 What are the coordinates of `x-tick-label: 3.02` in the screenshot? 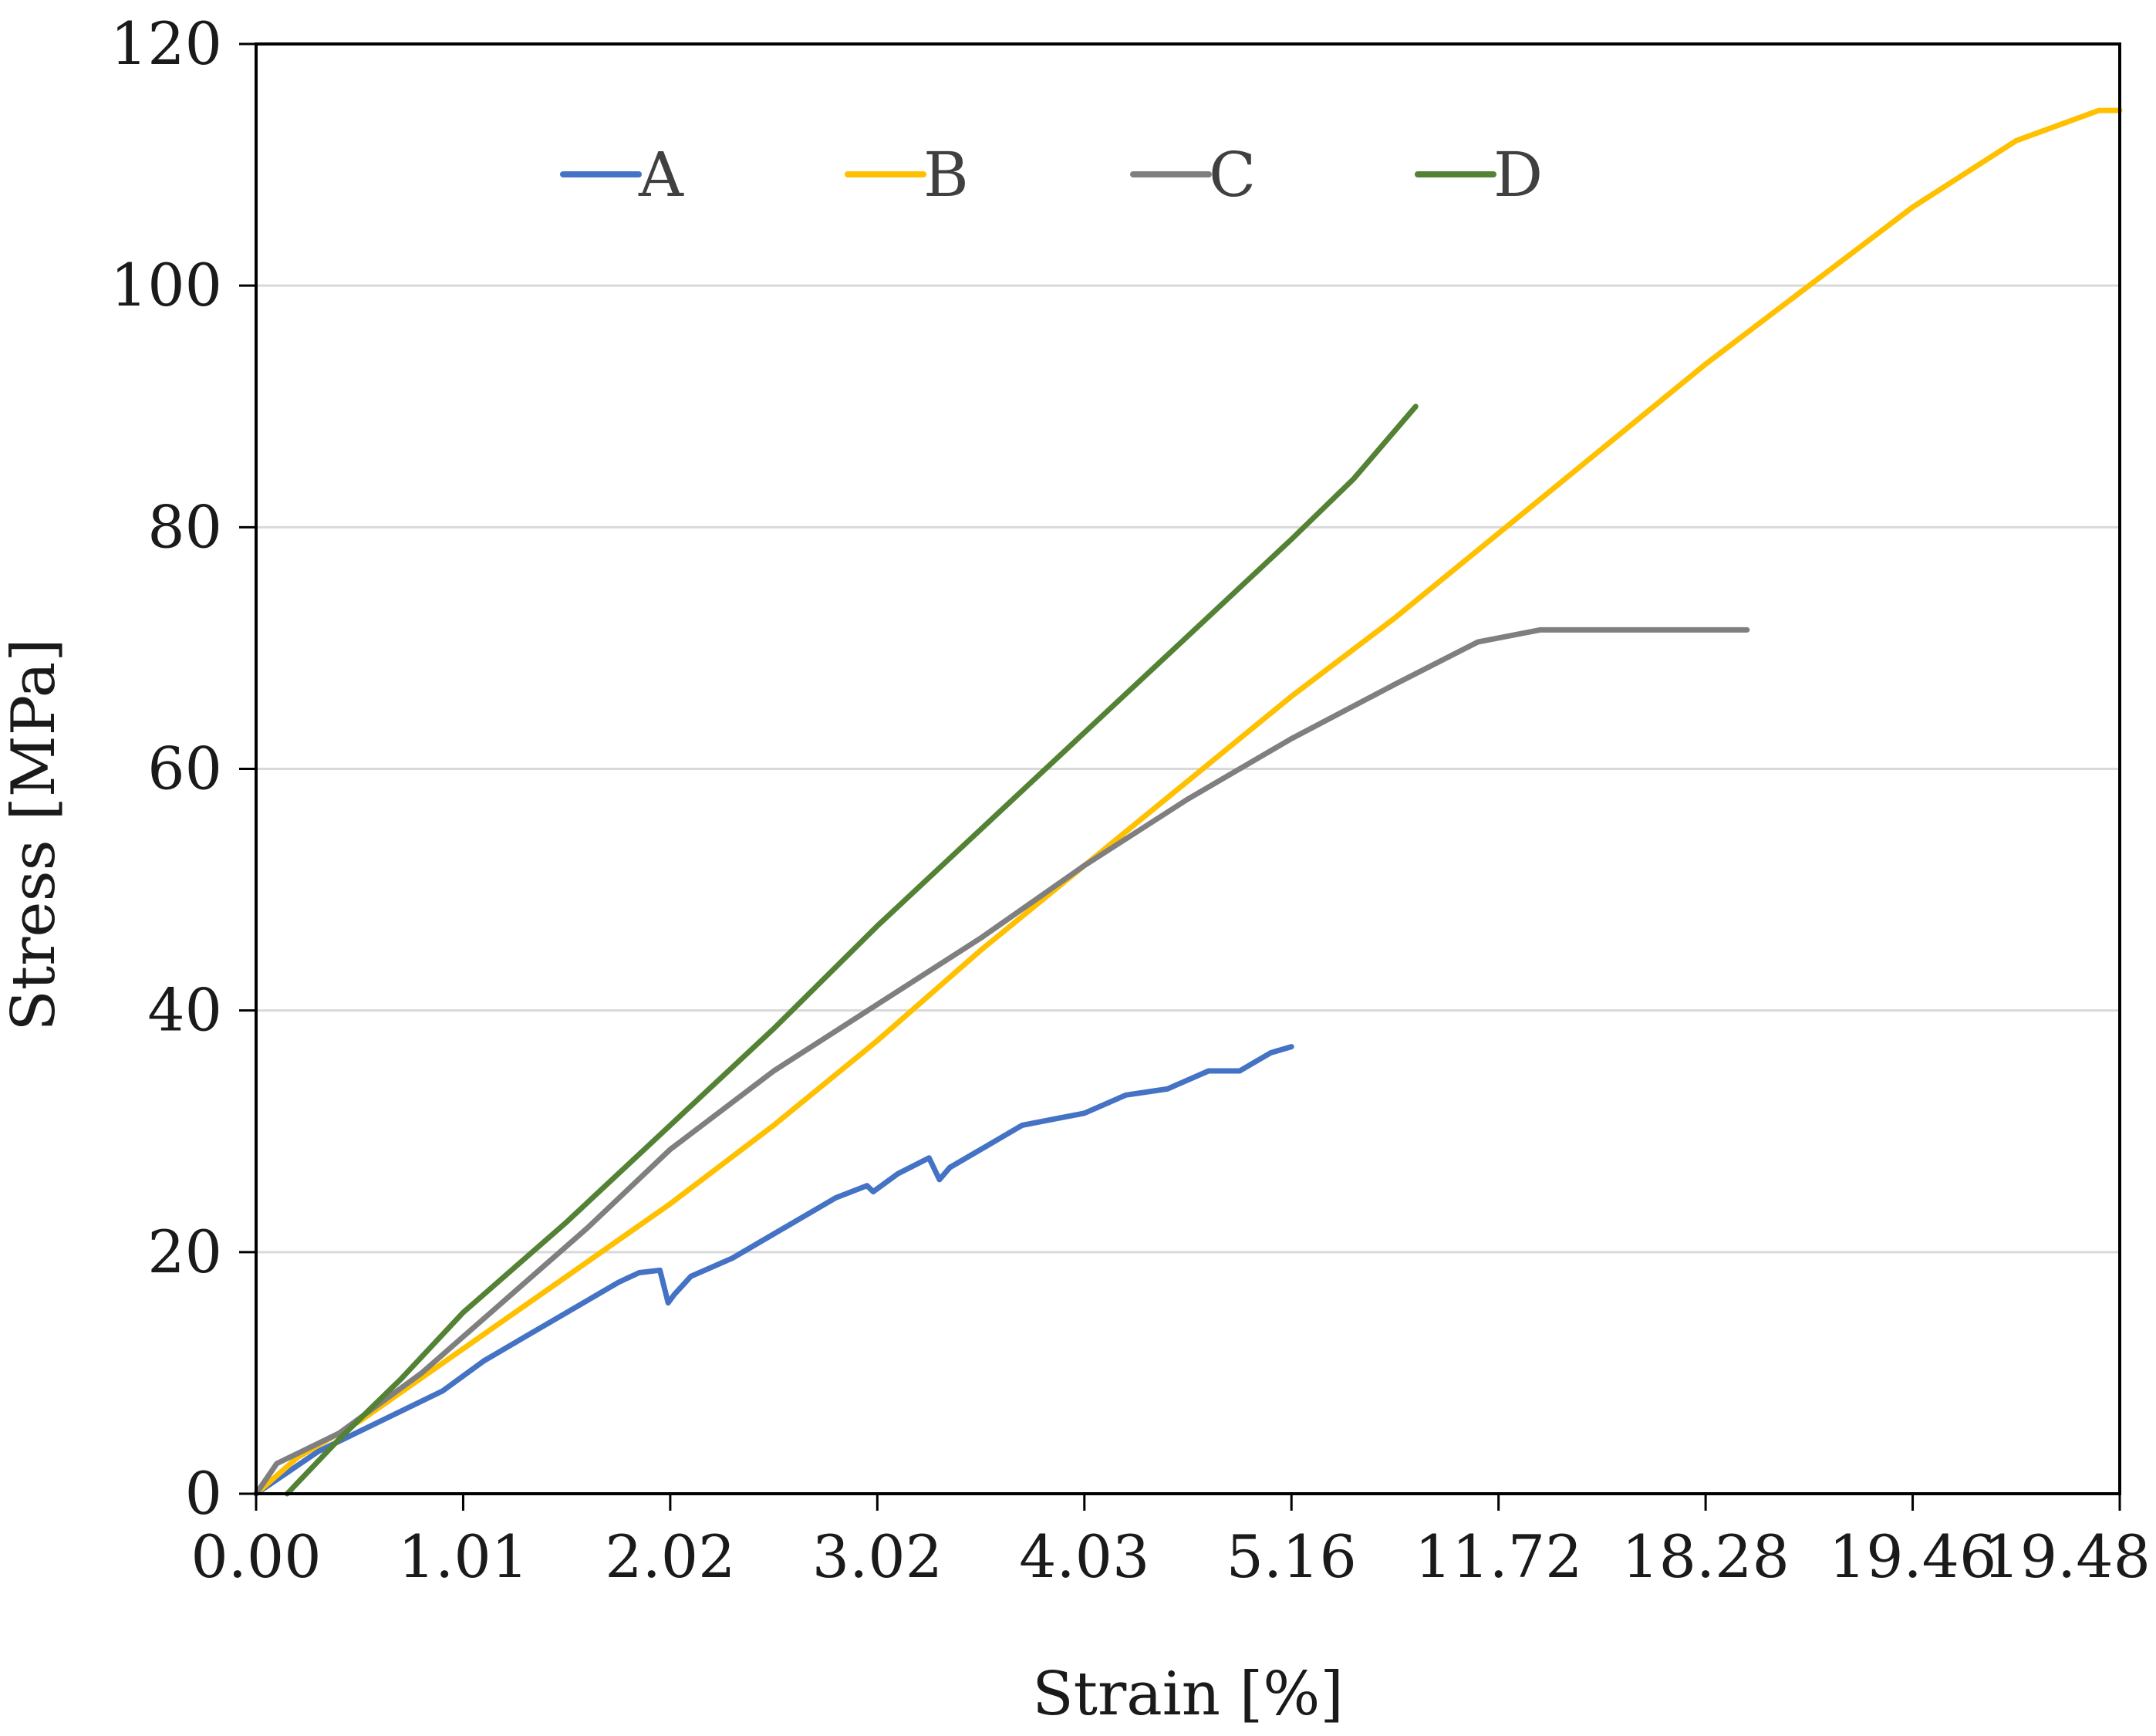 It's located at (877, 1556).